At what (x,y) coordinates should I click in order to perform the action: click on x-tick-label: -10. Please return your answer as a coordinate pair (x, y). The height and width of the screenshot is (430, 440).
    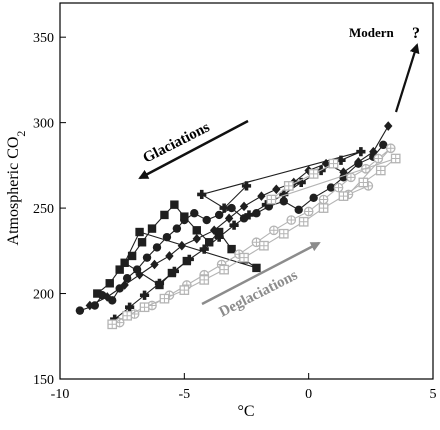
    Looking at the image, I should click on (60, 394).